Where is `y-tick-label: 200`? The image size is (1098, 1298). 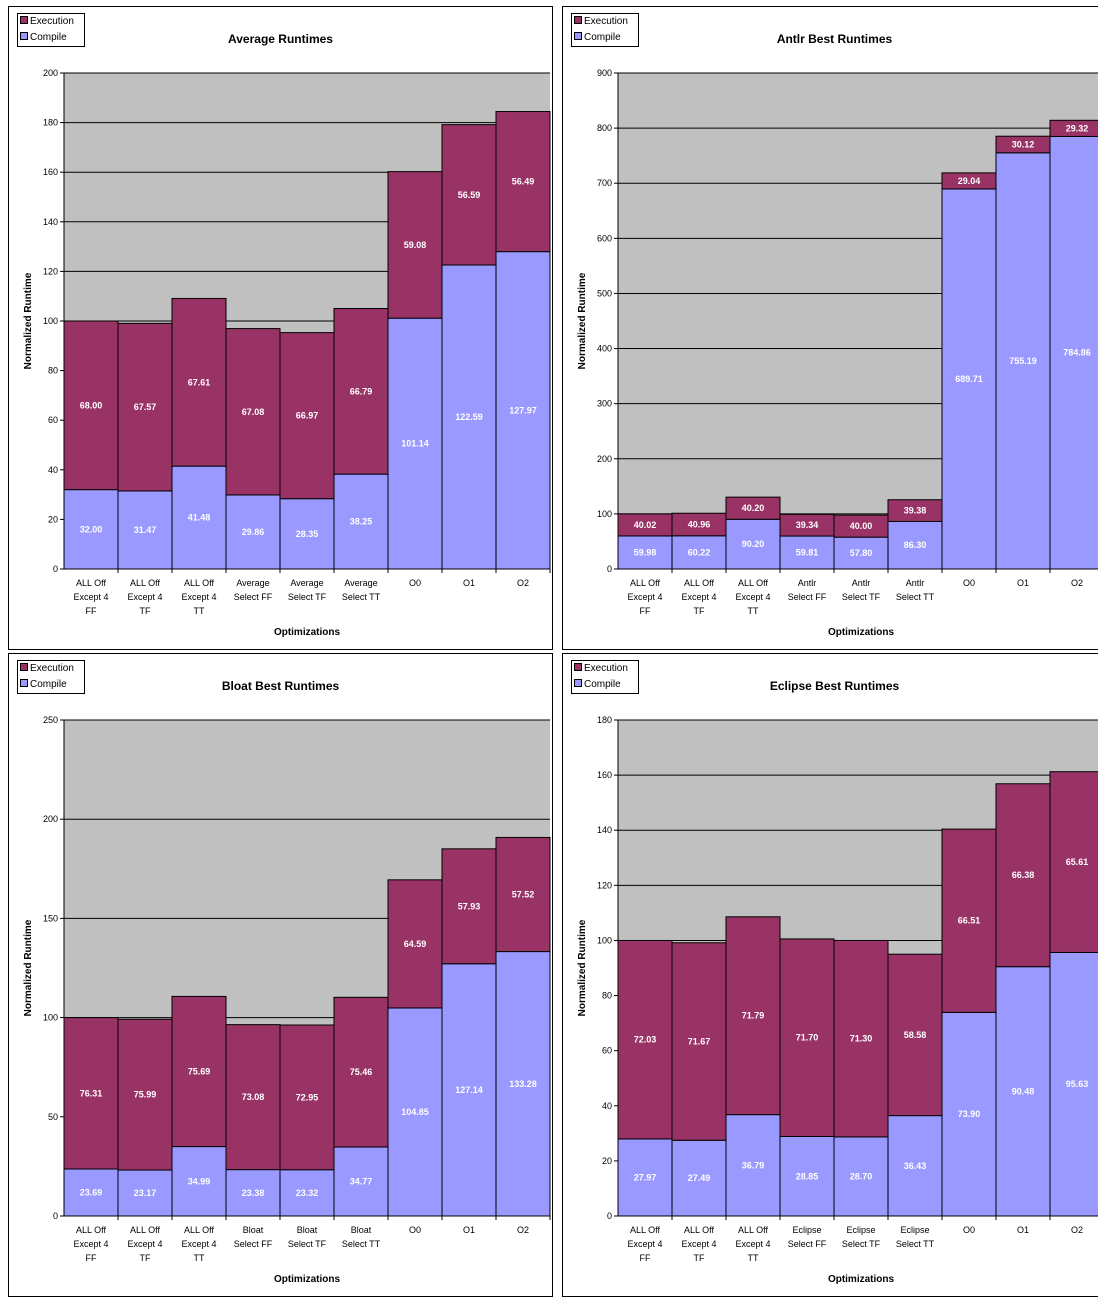
y-tick-label: 200 is located at coordinates (50, 819).